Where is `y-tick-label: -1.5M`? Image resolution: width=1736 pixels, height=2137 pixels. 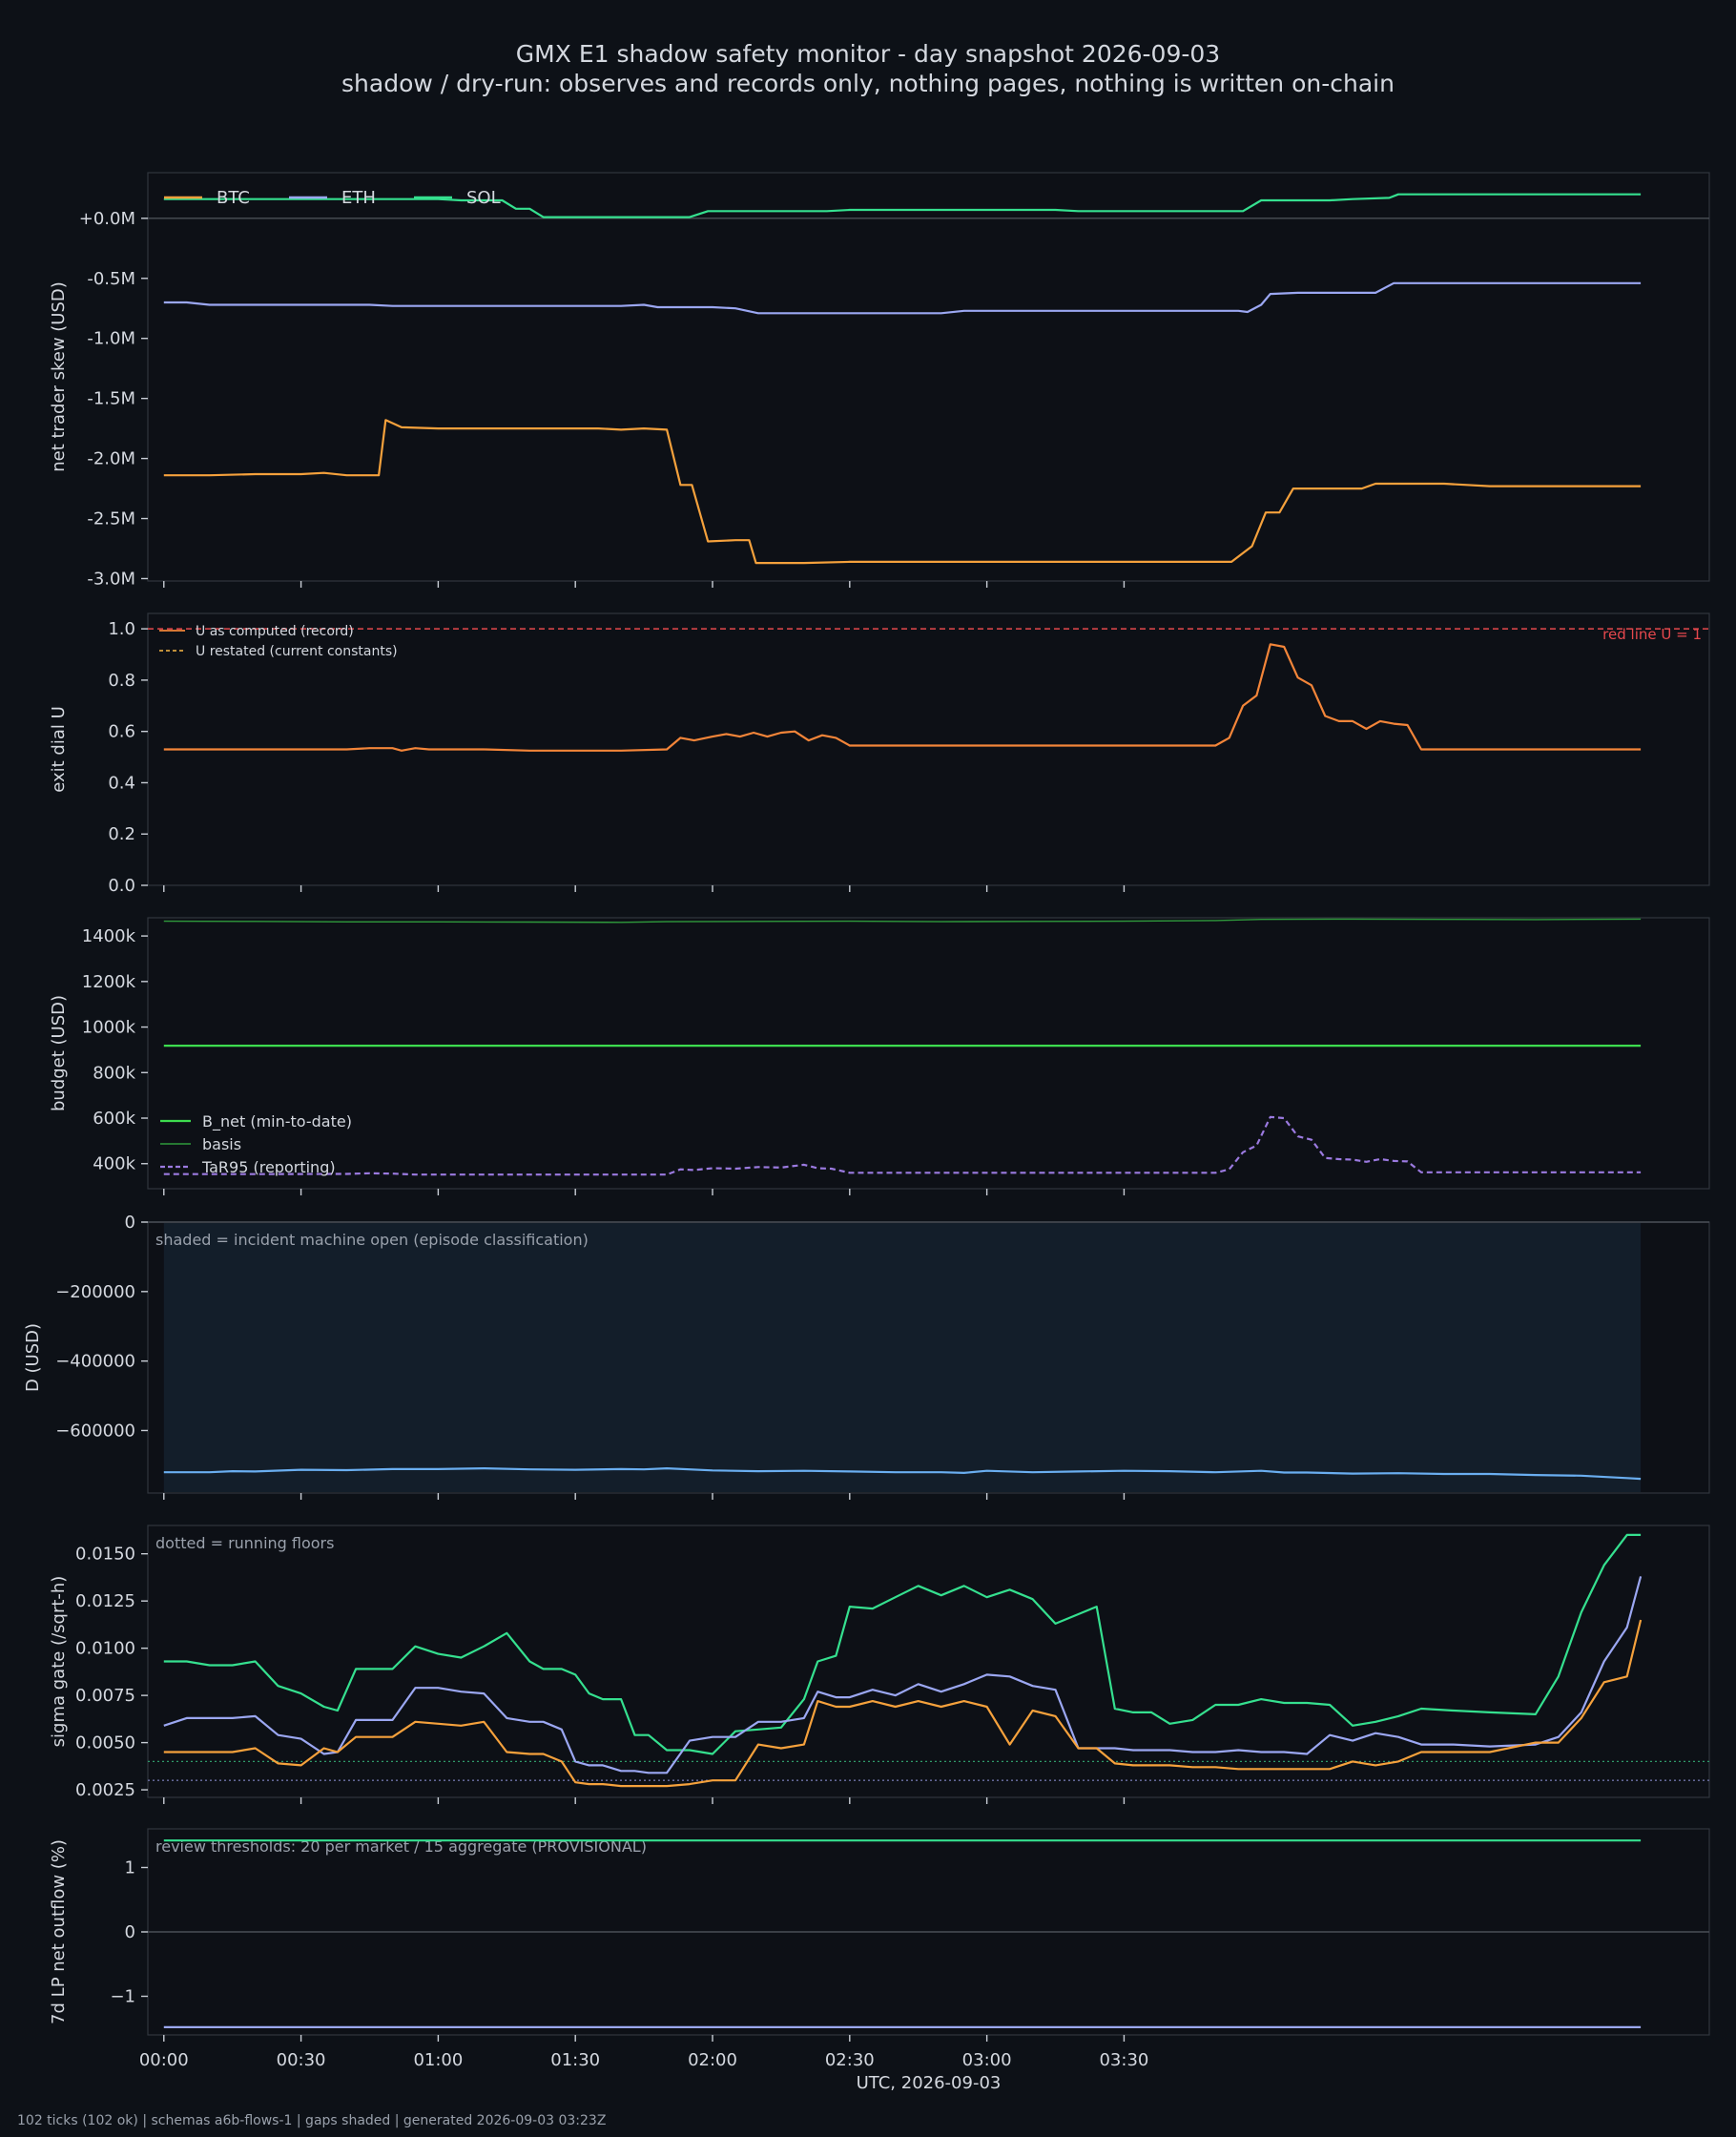 y-tick-label: -1.5M is located at coordinates (111, 399).